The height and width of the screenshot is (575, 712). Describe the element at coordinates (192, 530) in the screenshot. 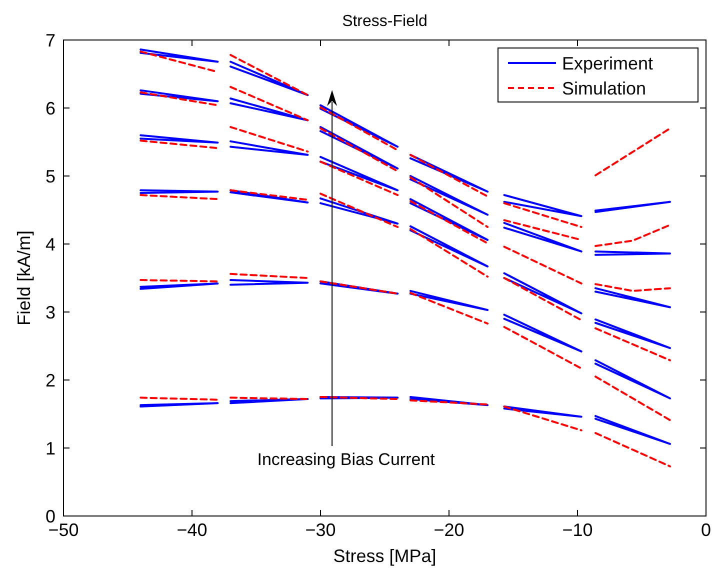

I see `x-tick-label: −40` at that location.